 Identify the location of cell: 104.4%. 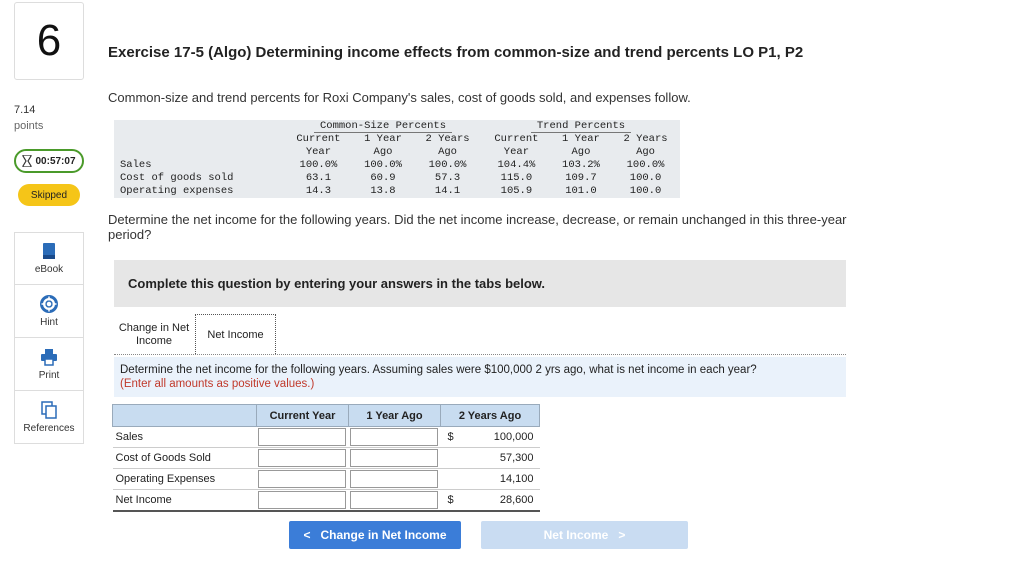
(516, 165).